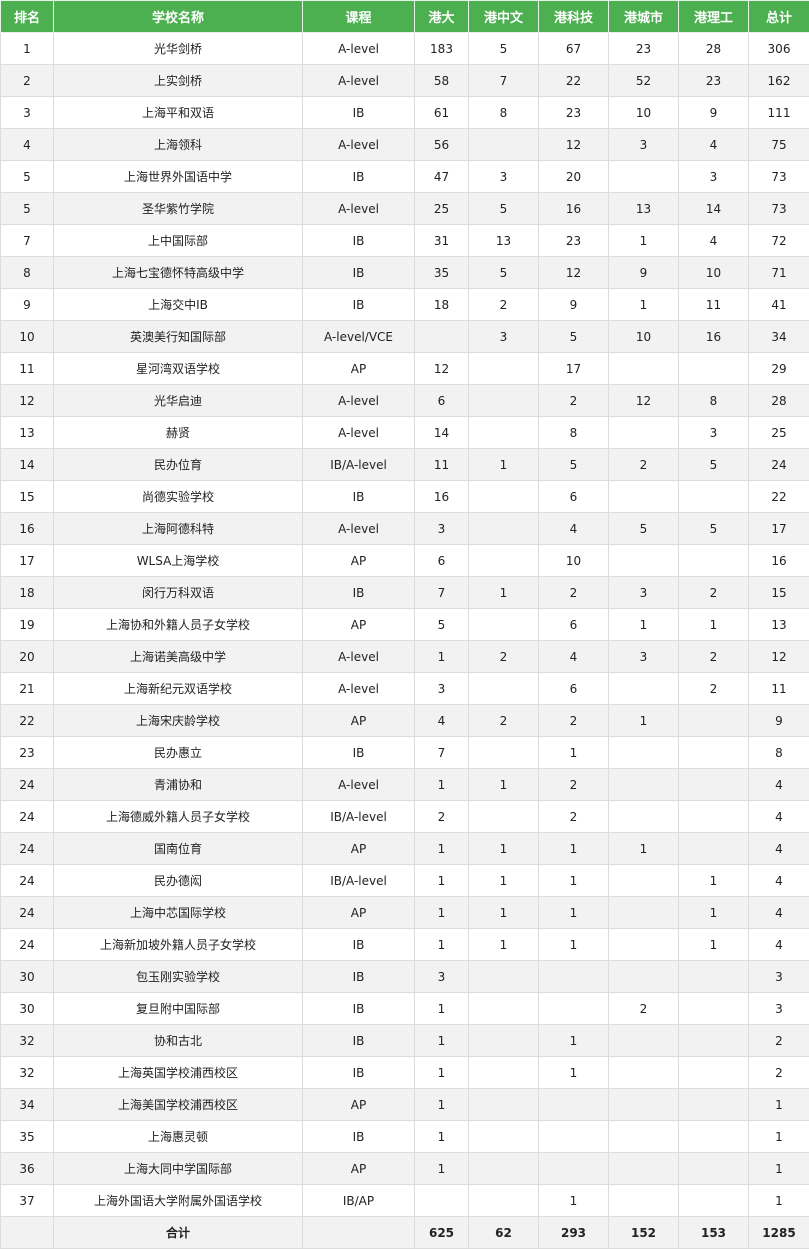 The height and width of the screenshot is (1249, 809). I want to click on cell-school-name: 上海交中IB, so click(178, 305).